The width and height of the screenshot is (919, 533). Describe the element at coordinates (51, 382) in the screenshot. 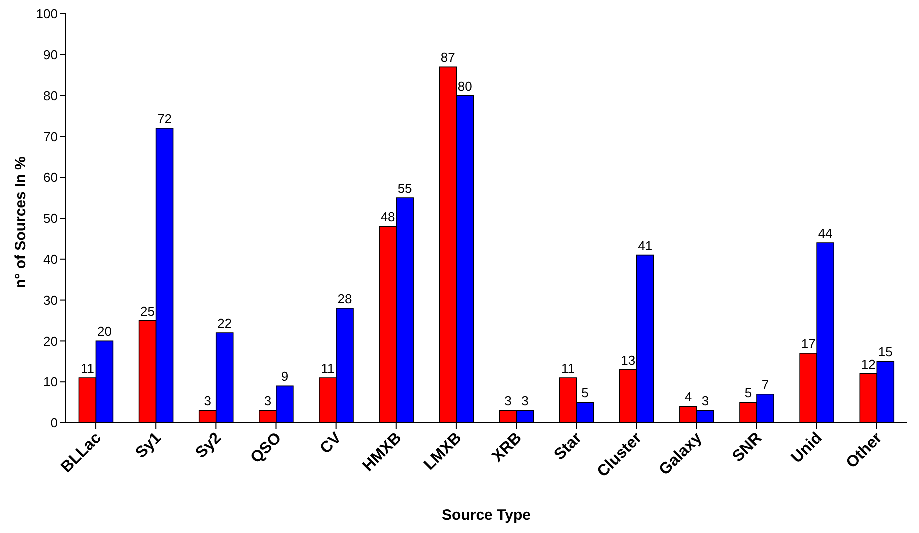

I see `y-tick-label: 10` at that location.